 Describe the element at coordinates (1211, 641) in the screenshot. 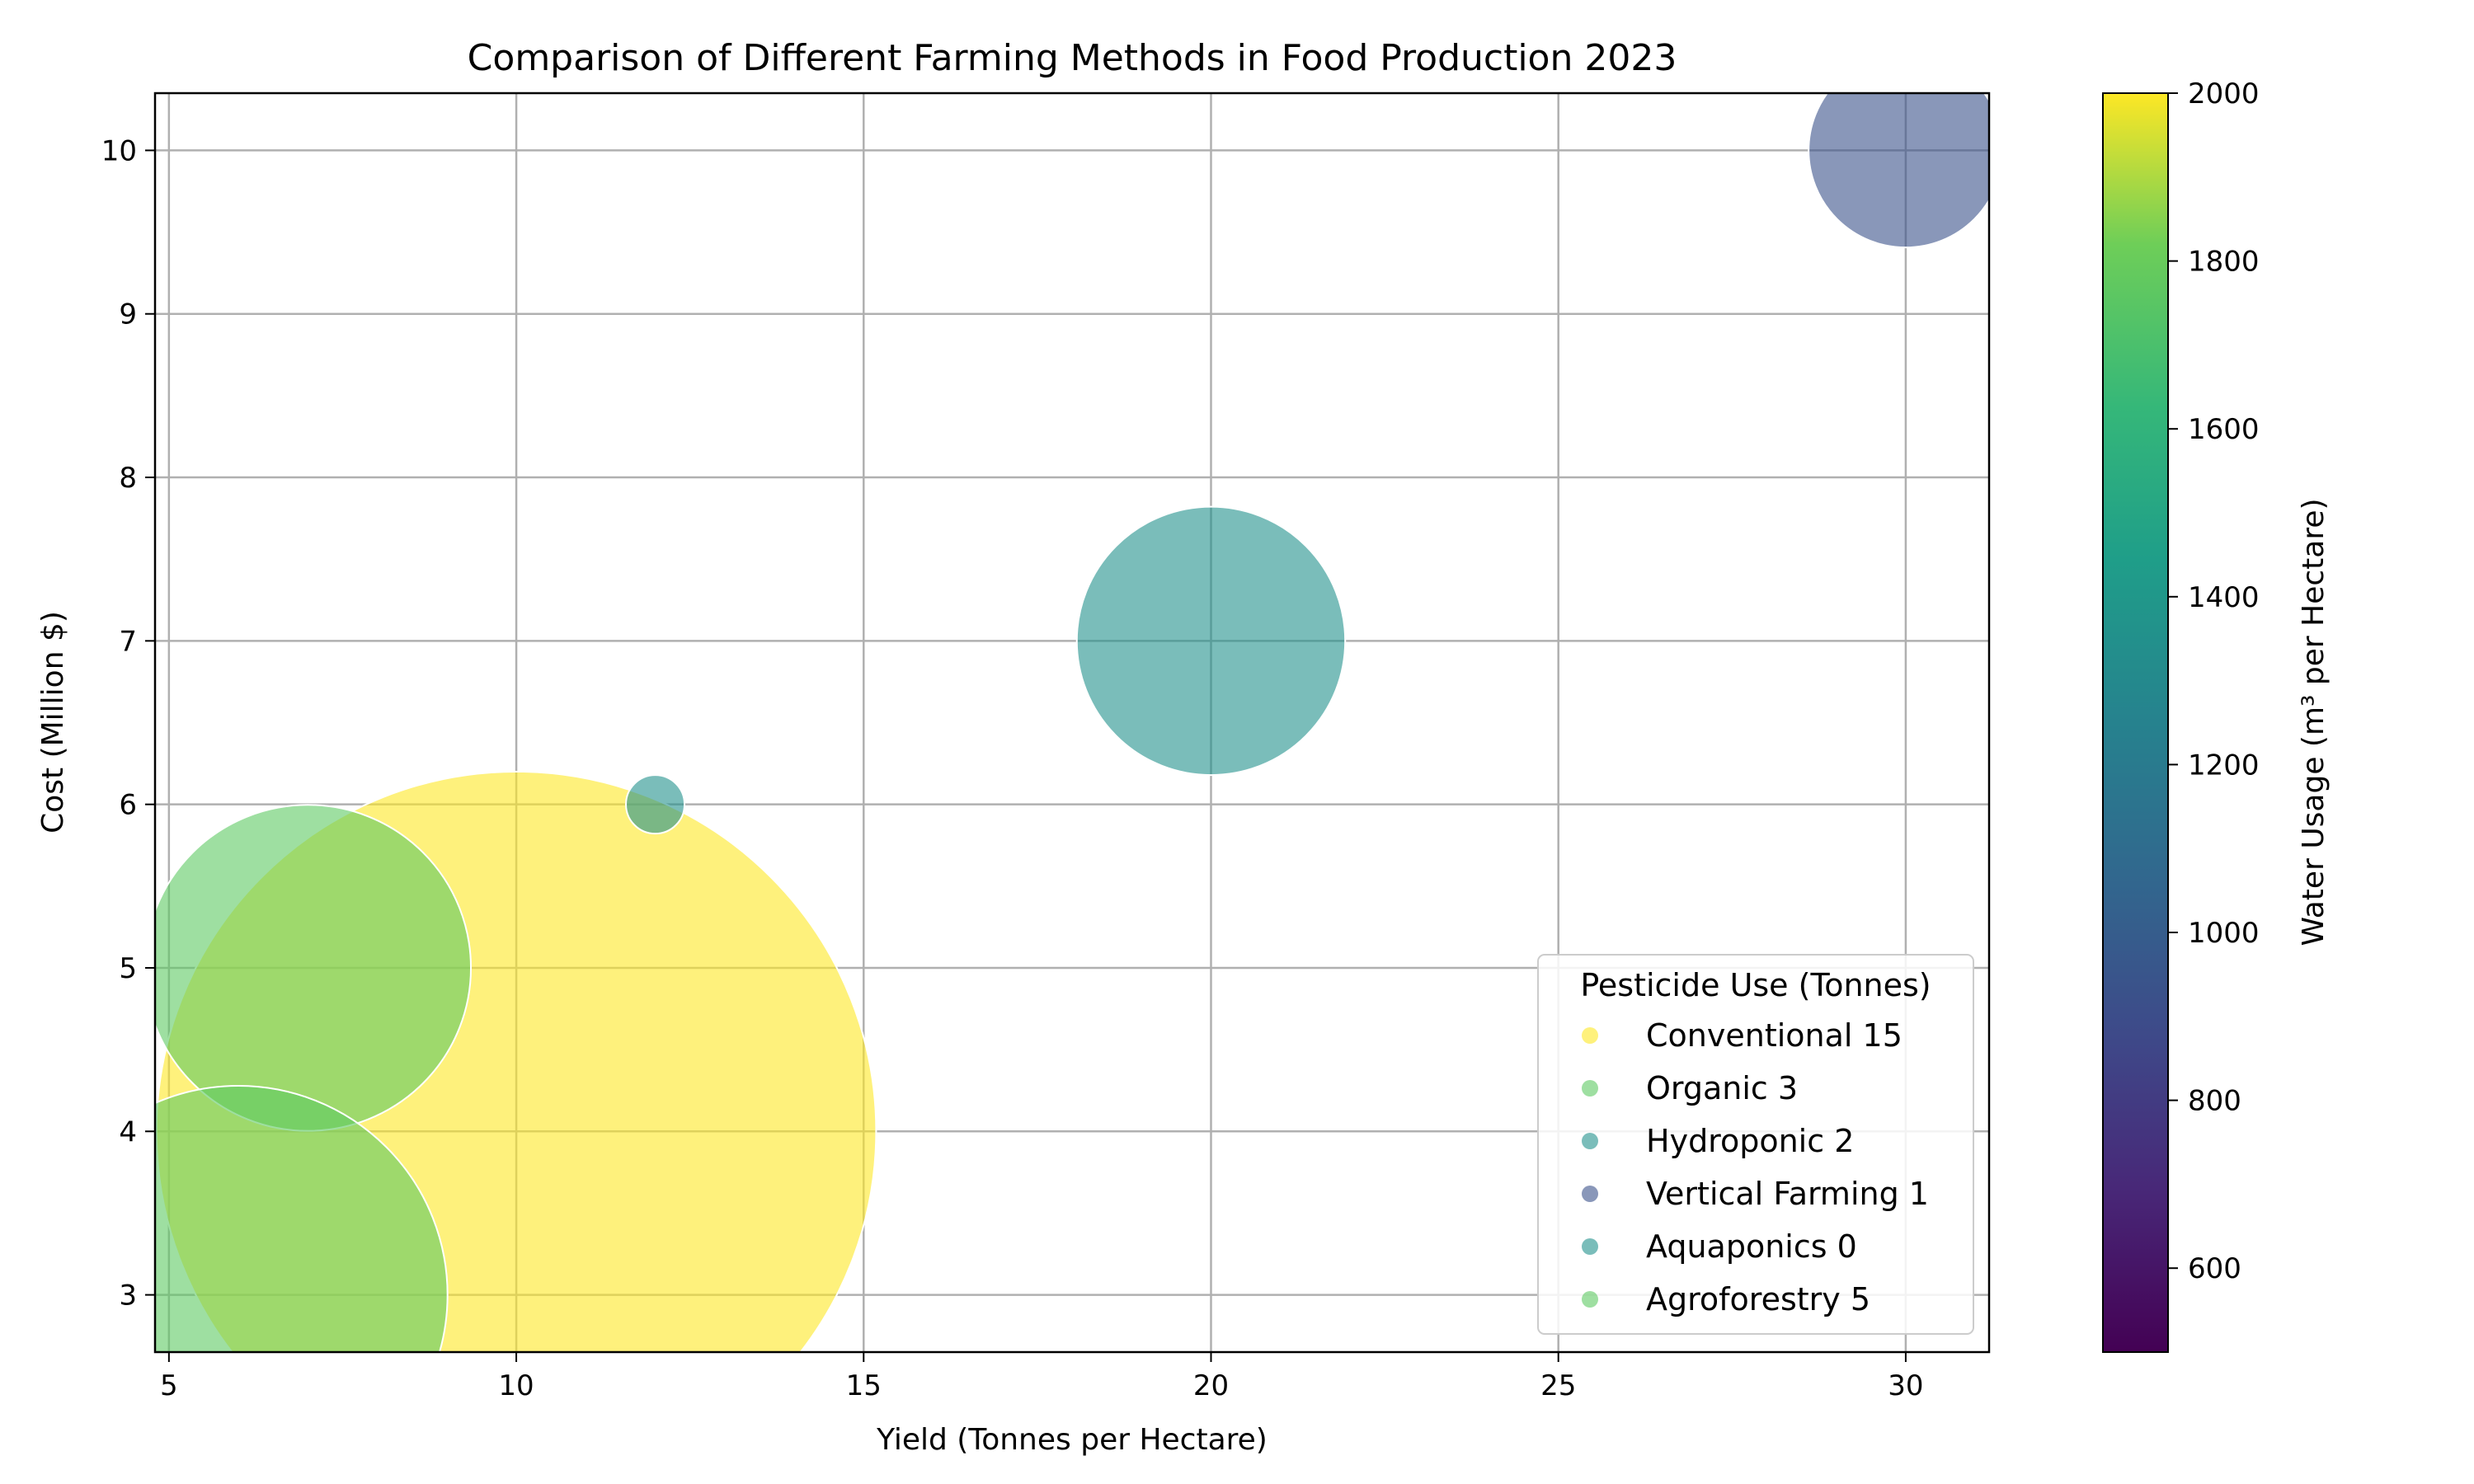

I see `bubble-hydroponic` at that location.